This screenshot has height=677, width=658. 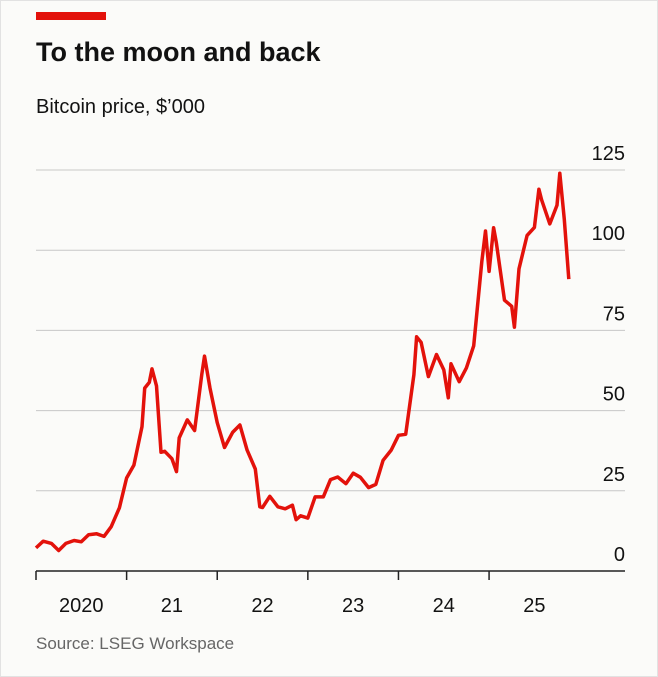 What do you see at coordinates (71, 16) in the screenshot?
I see `brand-bar` at bounding box center [71, 16].